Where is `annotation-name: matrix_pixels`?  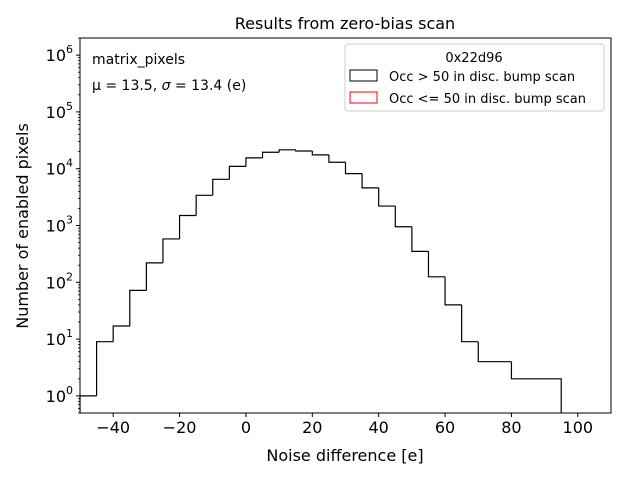
annotation-name: matrix_pixels is located at coordinates (138, 60).